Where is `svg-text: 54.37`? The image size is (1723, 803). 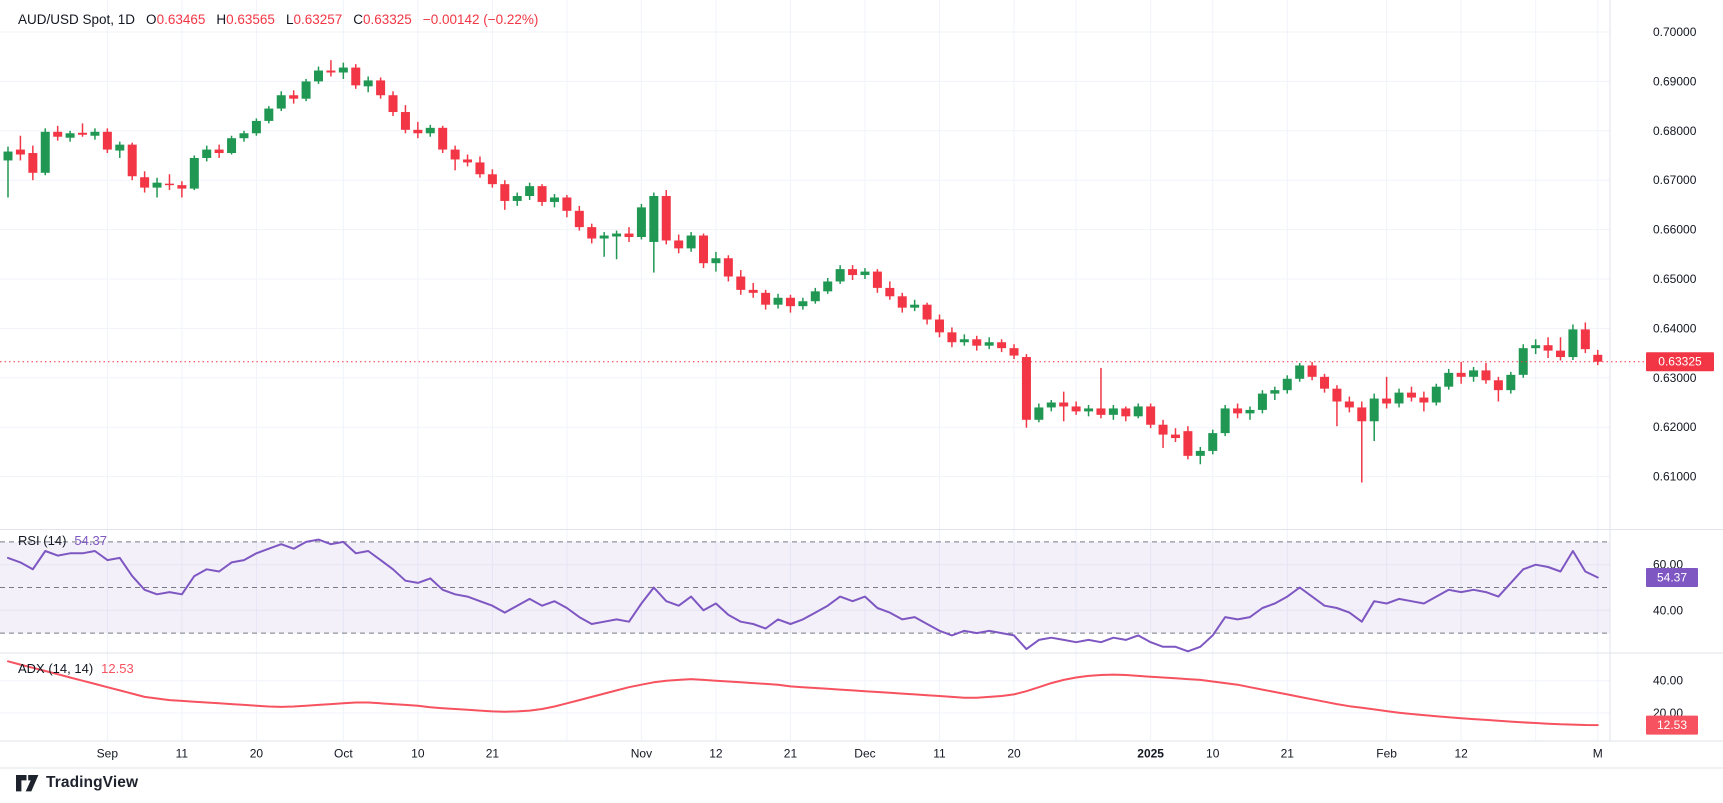
svg-text: 54.37 is located at coordinates (1672, 578).